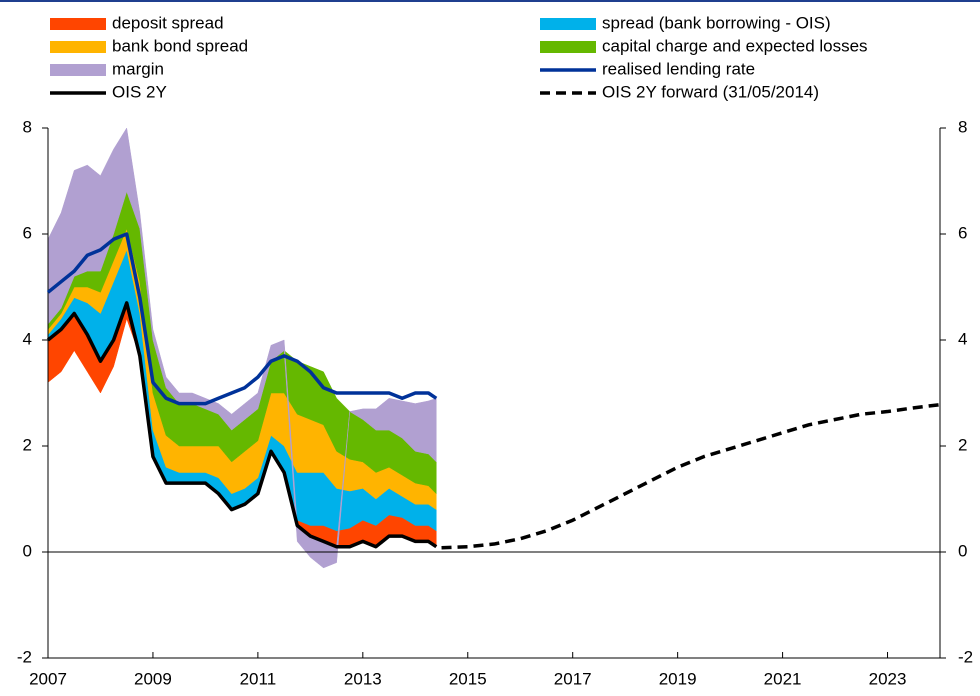 Image resolution: width=980 pixels, height=696 pixels. I want to click on x-tick-label: 2011, so click(258, 678).